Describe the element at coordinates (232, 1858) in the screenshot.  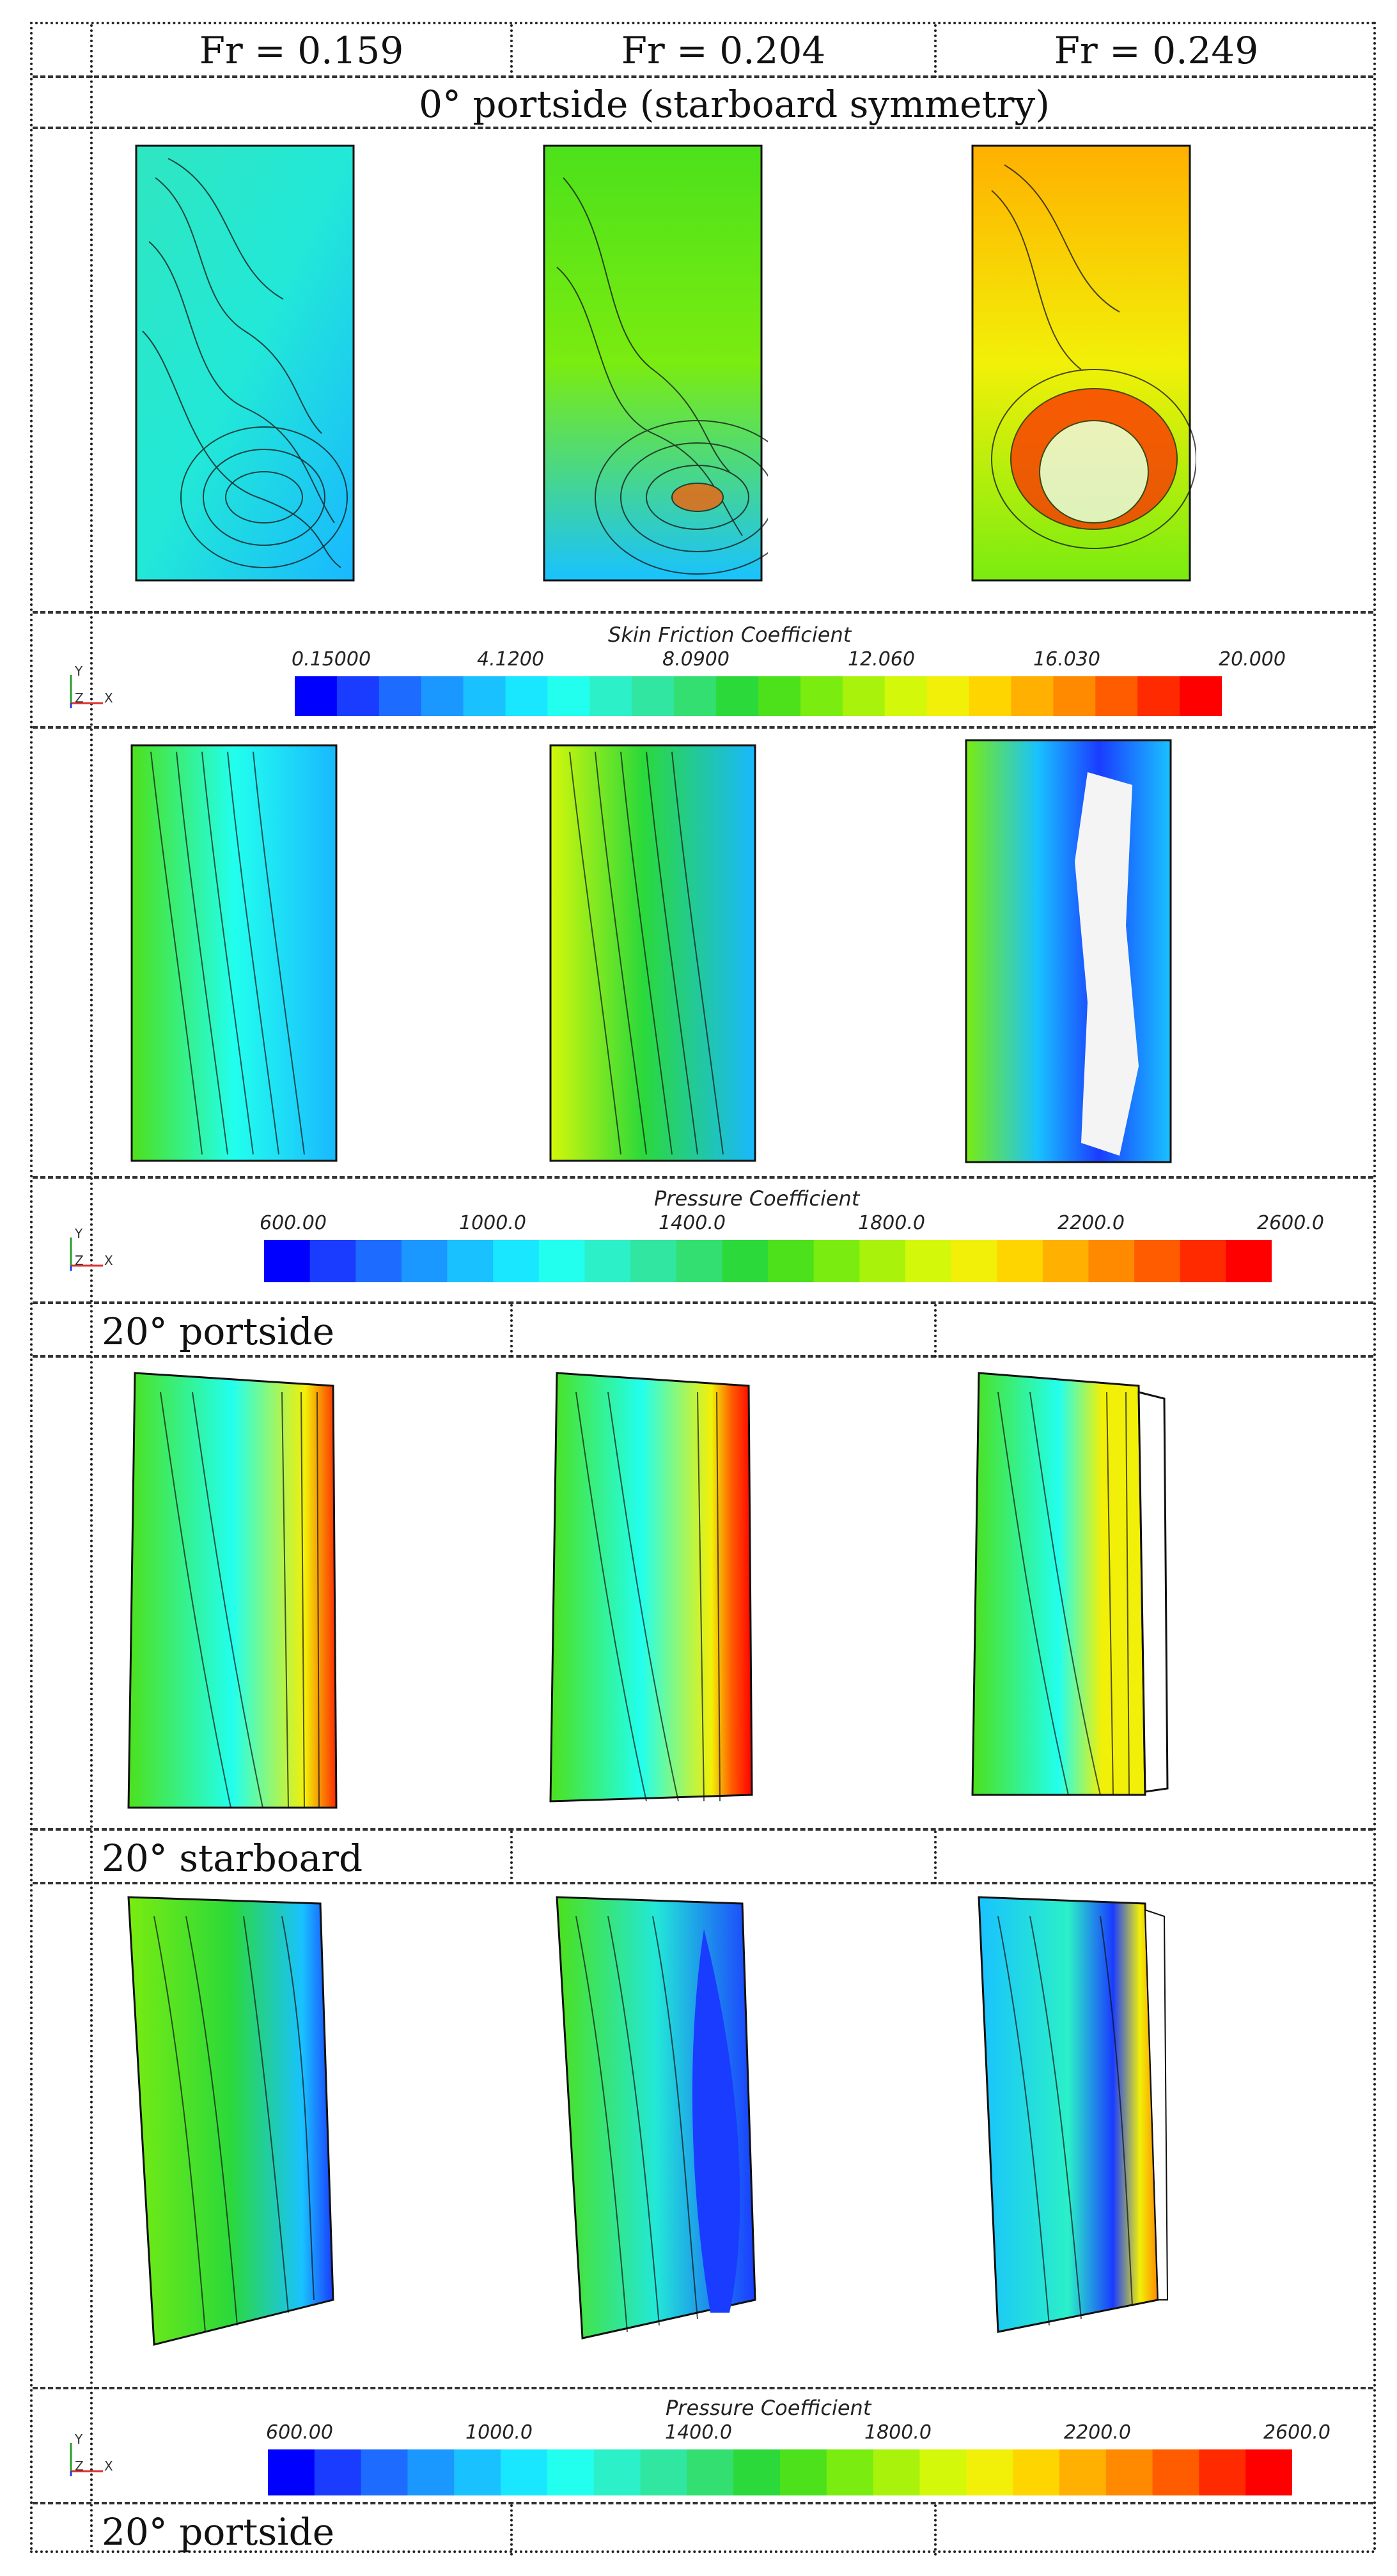
I see `section-title-2: 20° starboard` at that location.